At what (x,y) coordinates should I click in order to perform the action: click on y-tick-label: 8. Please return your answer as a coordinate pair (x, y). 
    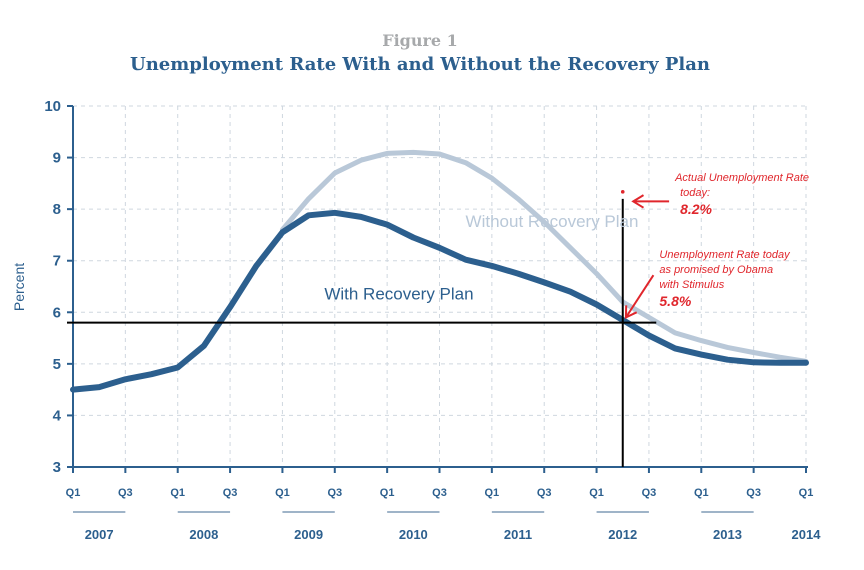
    Looking at the image, I should click on (57, 209).